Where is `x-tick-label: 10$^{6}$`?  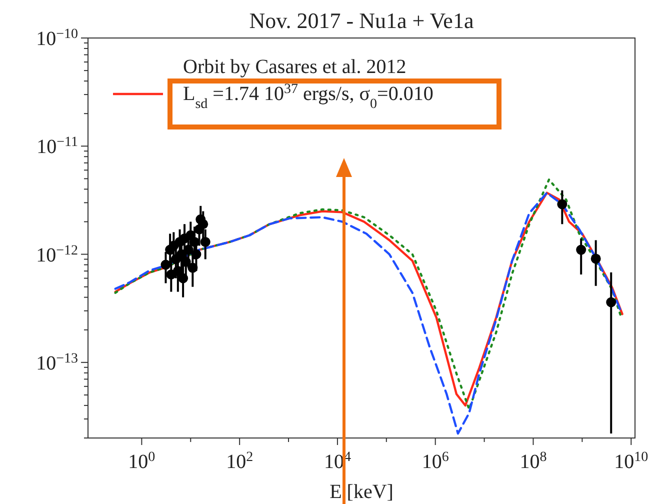 x-tick-label: 10$^{6}$ is located at coordinates (435, 461).